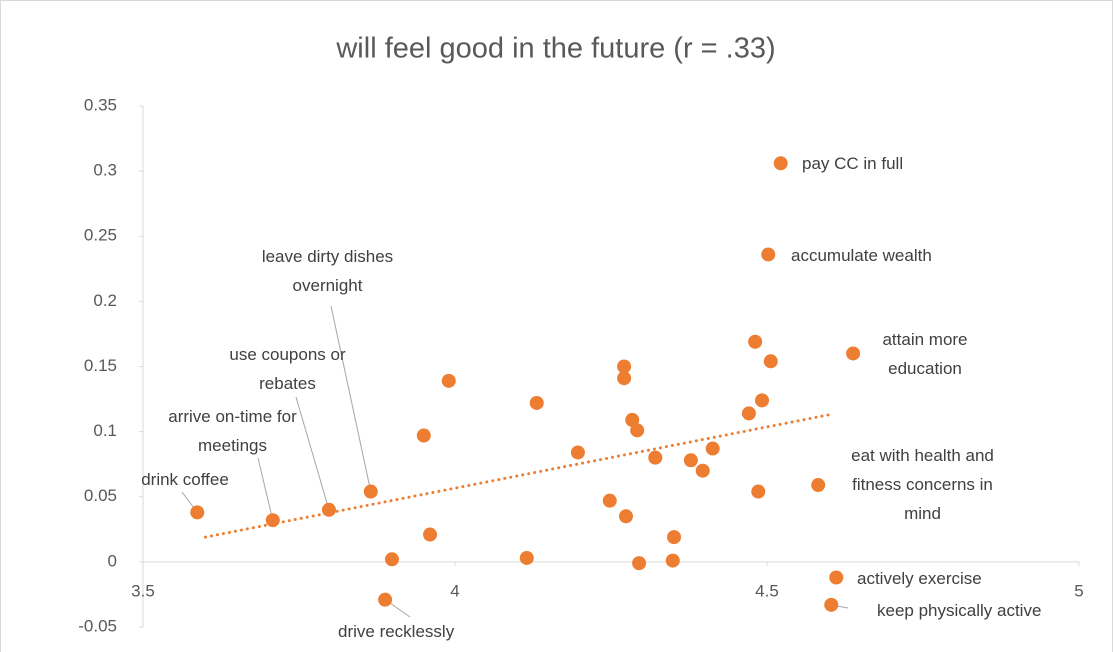  Describe the element at coordinates (97, 625) in the screenshot. I see `y-tick-label: -0.05` at that location.